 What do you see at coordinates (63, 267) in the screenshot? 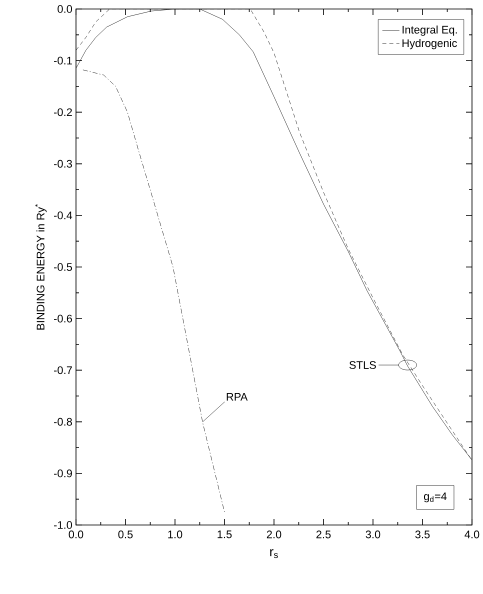
I see `y-tick-label: -0.5` at bounding box center [63, 267].